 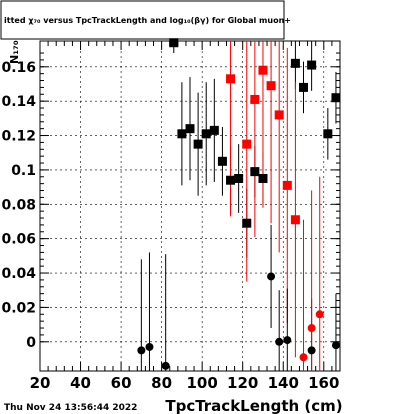 What do you see at coordinates (161, 383) in the screenshot?
I see `x-tick-label: 80` at bounding box center [161, 383].